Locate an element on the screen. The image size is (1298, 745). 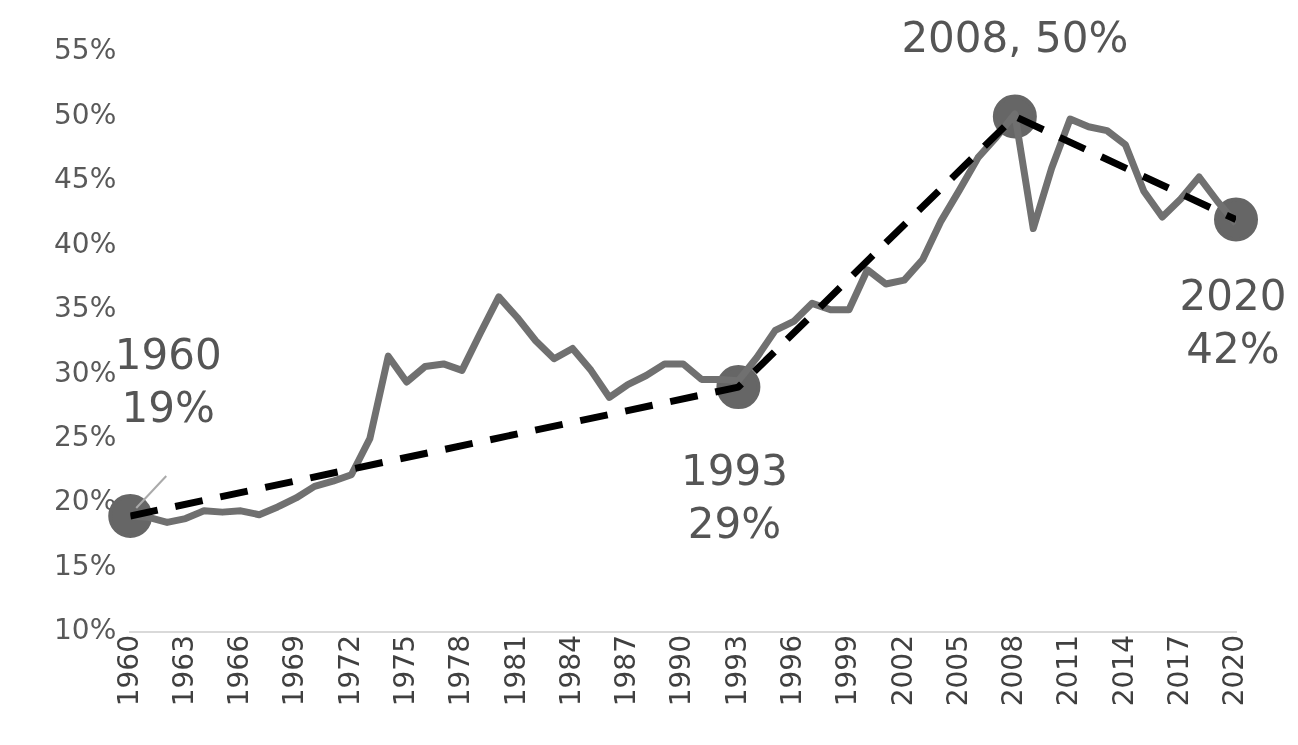
y-tick-label: 10% is located at coordinates (85, 630).